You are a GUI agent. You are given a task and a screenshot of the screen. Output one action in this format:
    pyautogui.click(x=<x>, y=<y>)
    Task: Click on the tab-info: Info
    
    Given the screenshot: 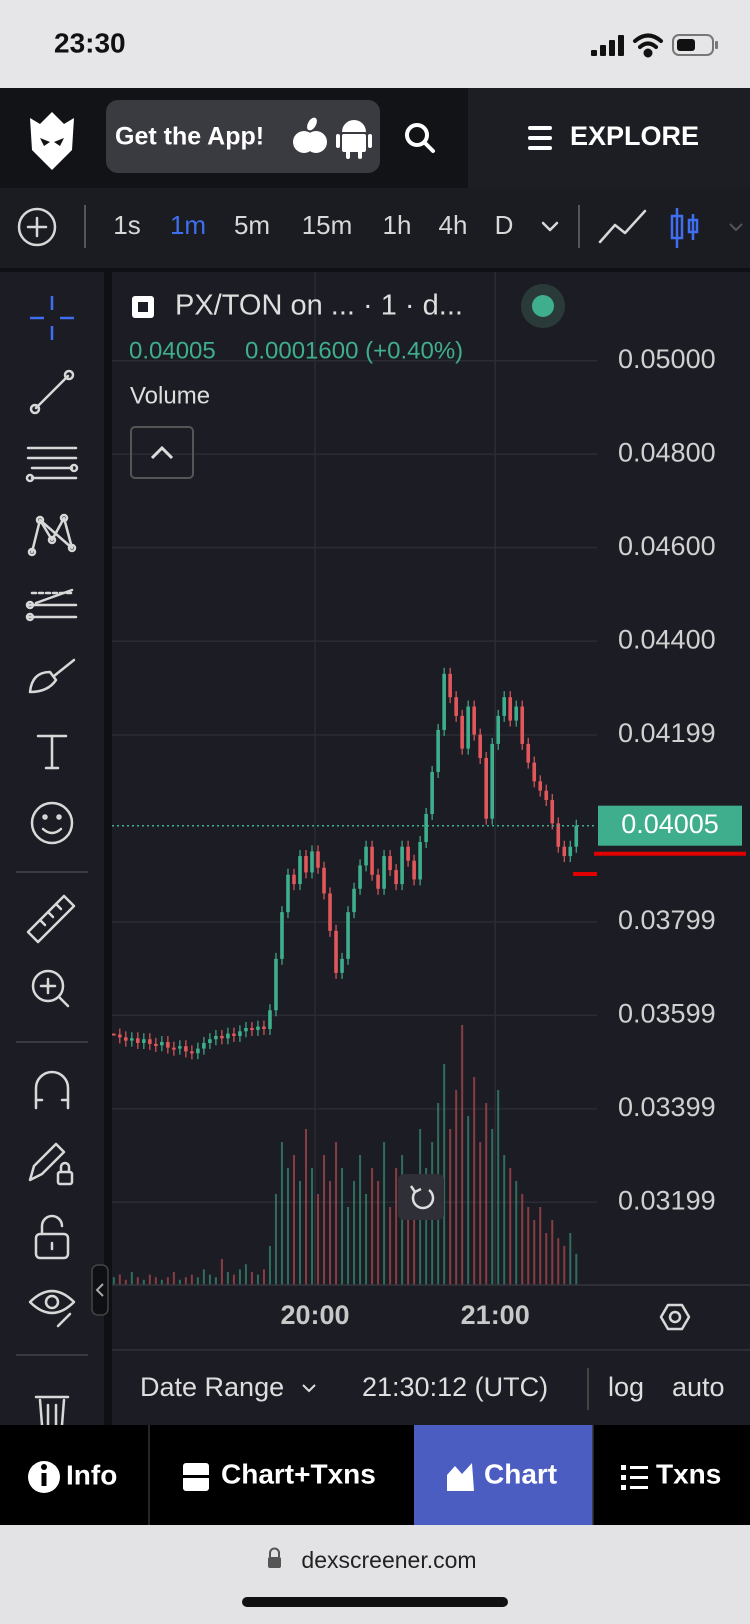 What is the action you would take?
    pyautogui.click(x=91, y=1474)
    